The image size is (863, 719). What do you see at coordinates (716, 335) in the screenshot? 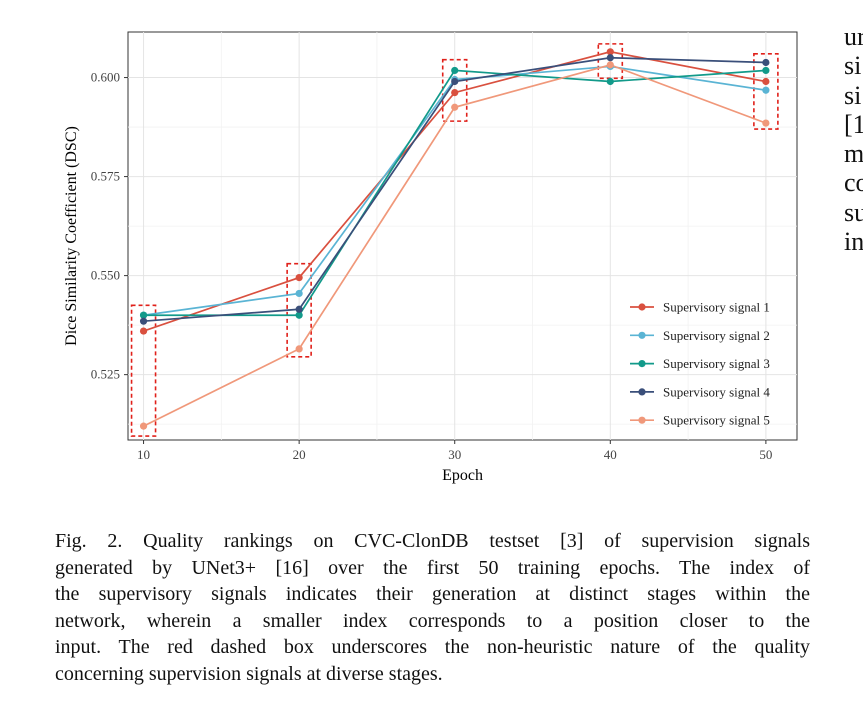
I see `legend-entry: Supervisory signal 2` at bounding box center [716, 335].